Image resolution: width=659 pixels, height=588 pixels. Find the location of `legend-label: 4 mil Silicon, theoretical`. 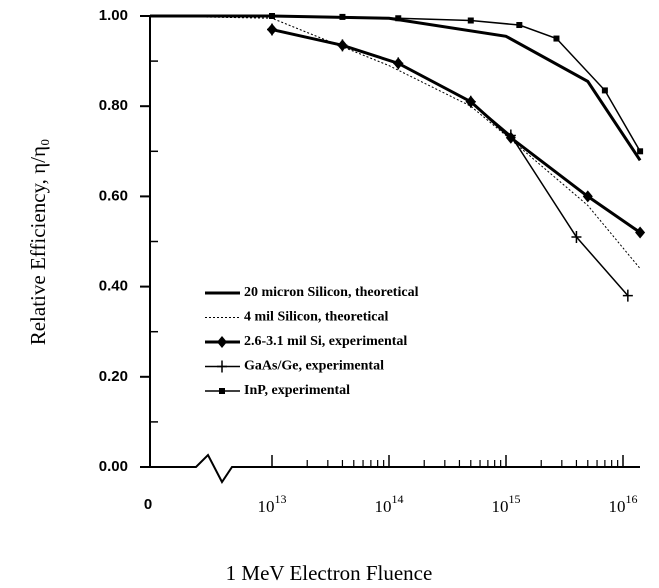

legend-label: 4 mil Silicon, theoretical is located at coordinates (316, 317).